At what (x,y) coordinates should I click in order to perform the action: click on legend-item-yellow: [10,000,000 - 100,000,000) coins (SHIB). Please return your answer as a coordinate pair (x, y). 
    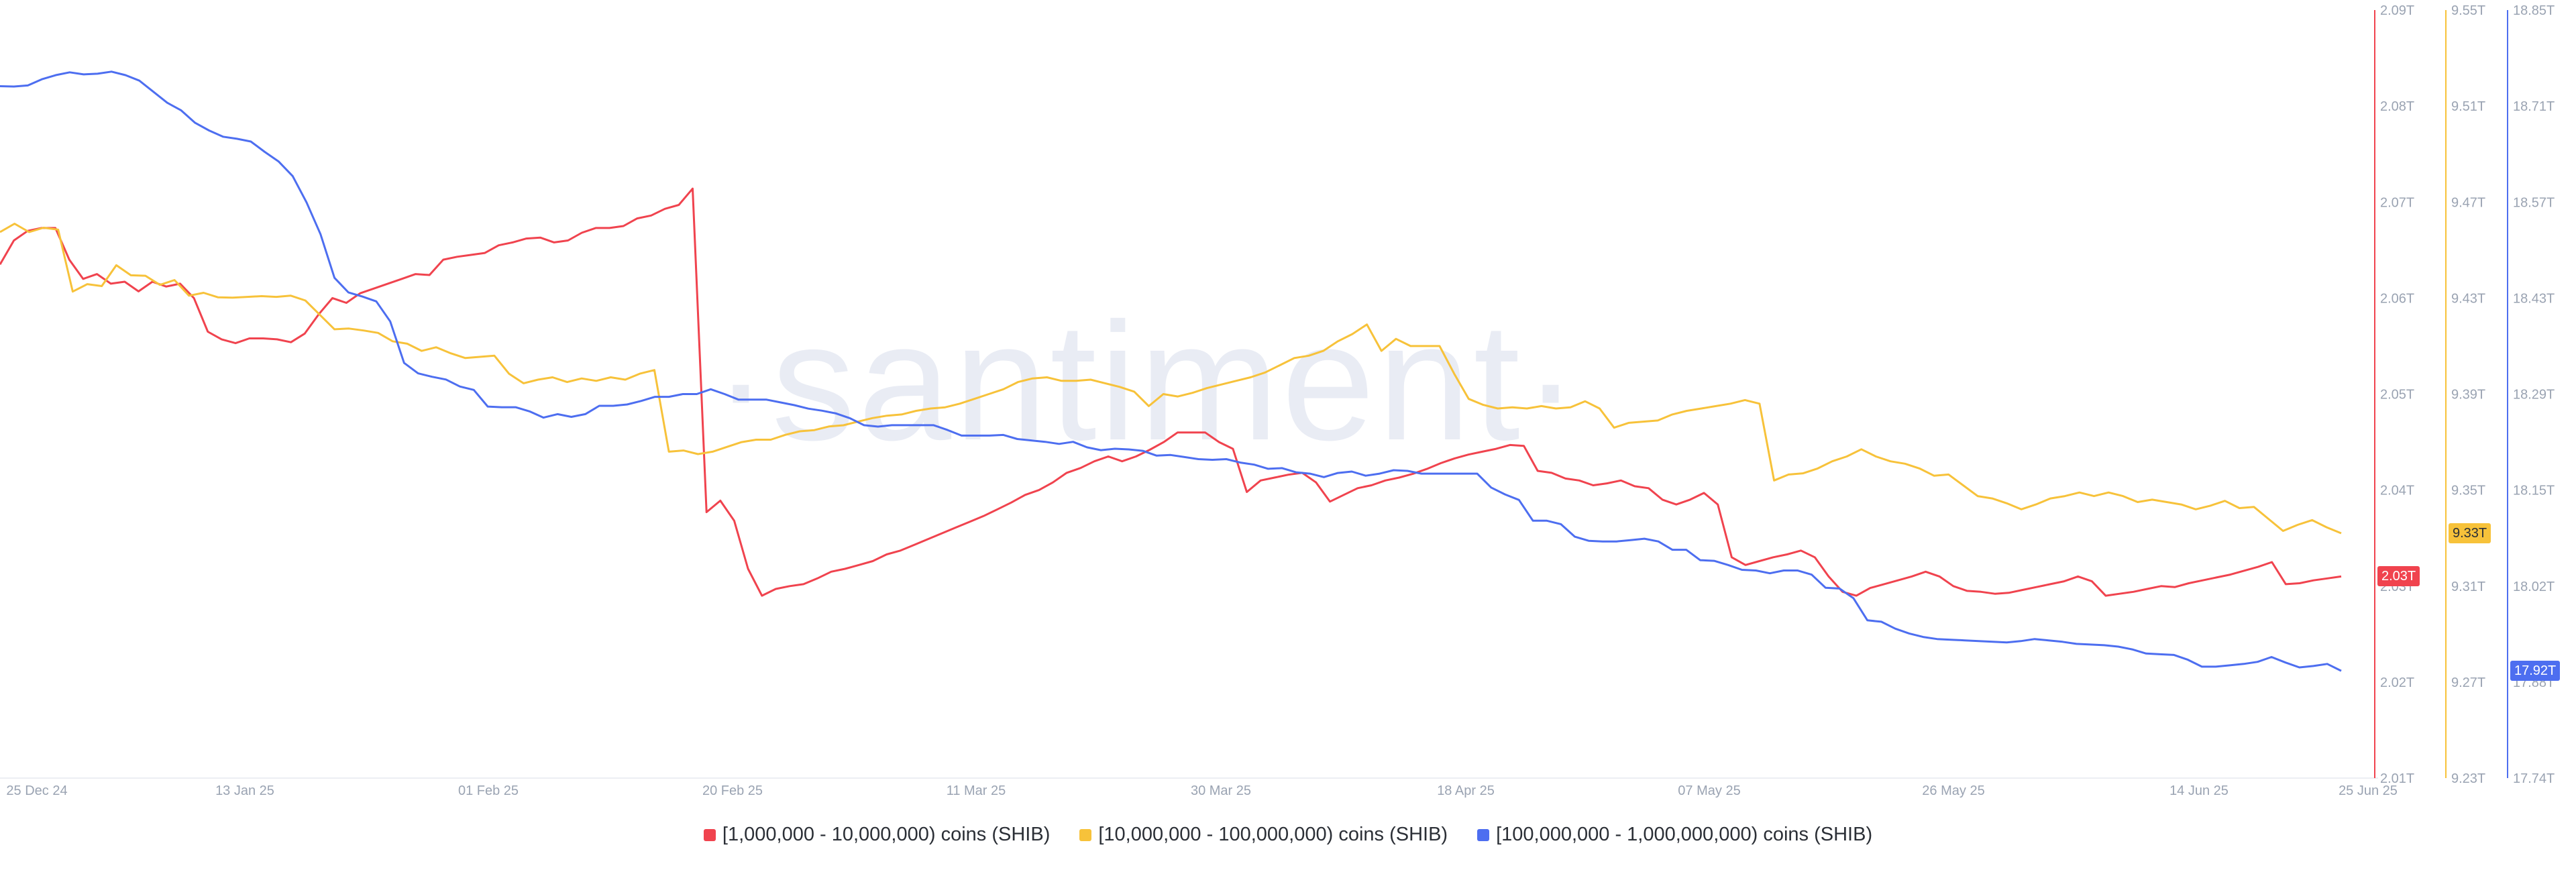
    Looking at the image, I should click on (1263, 835).